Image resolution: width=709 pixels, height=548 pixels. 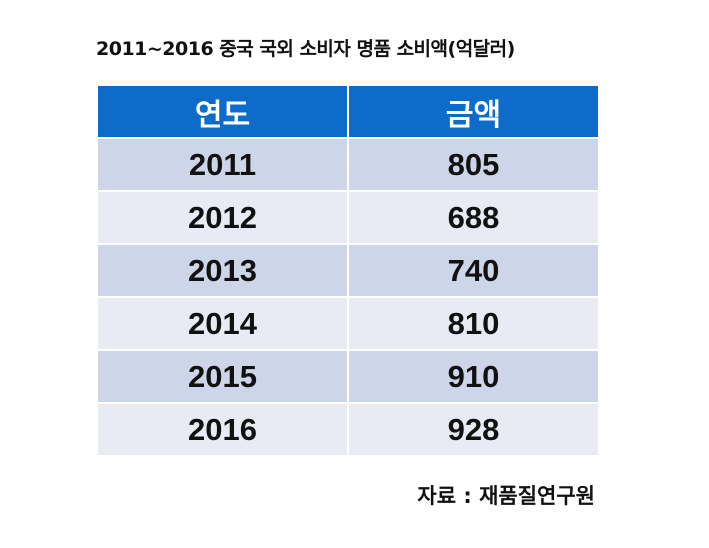 I want to click on cell-amount: 740, so click(x=473, y=270).